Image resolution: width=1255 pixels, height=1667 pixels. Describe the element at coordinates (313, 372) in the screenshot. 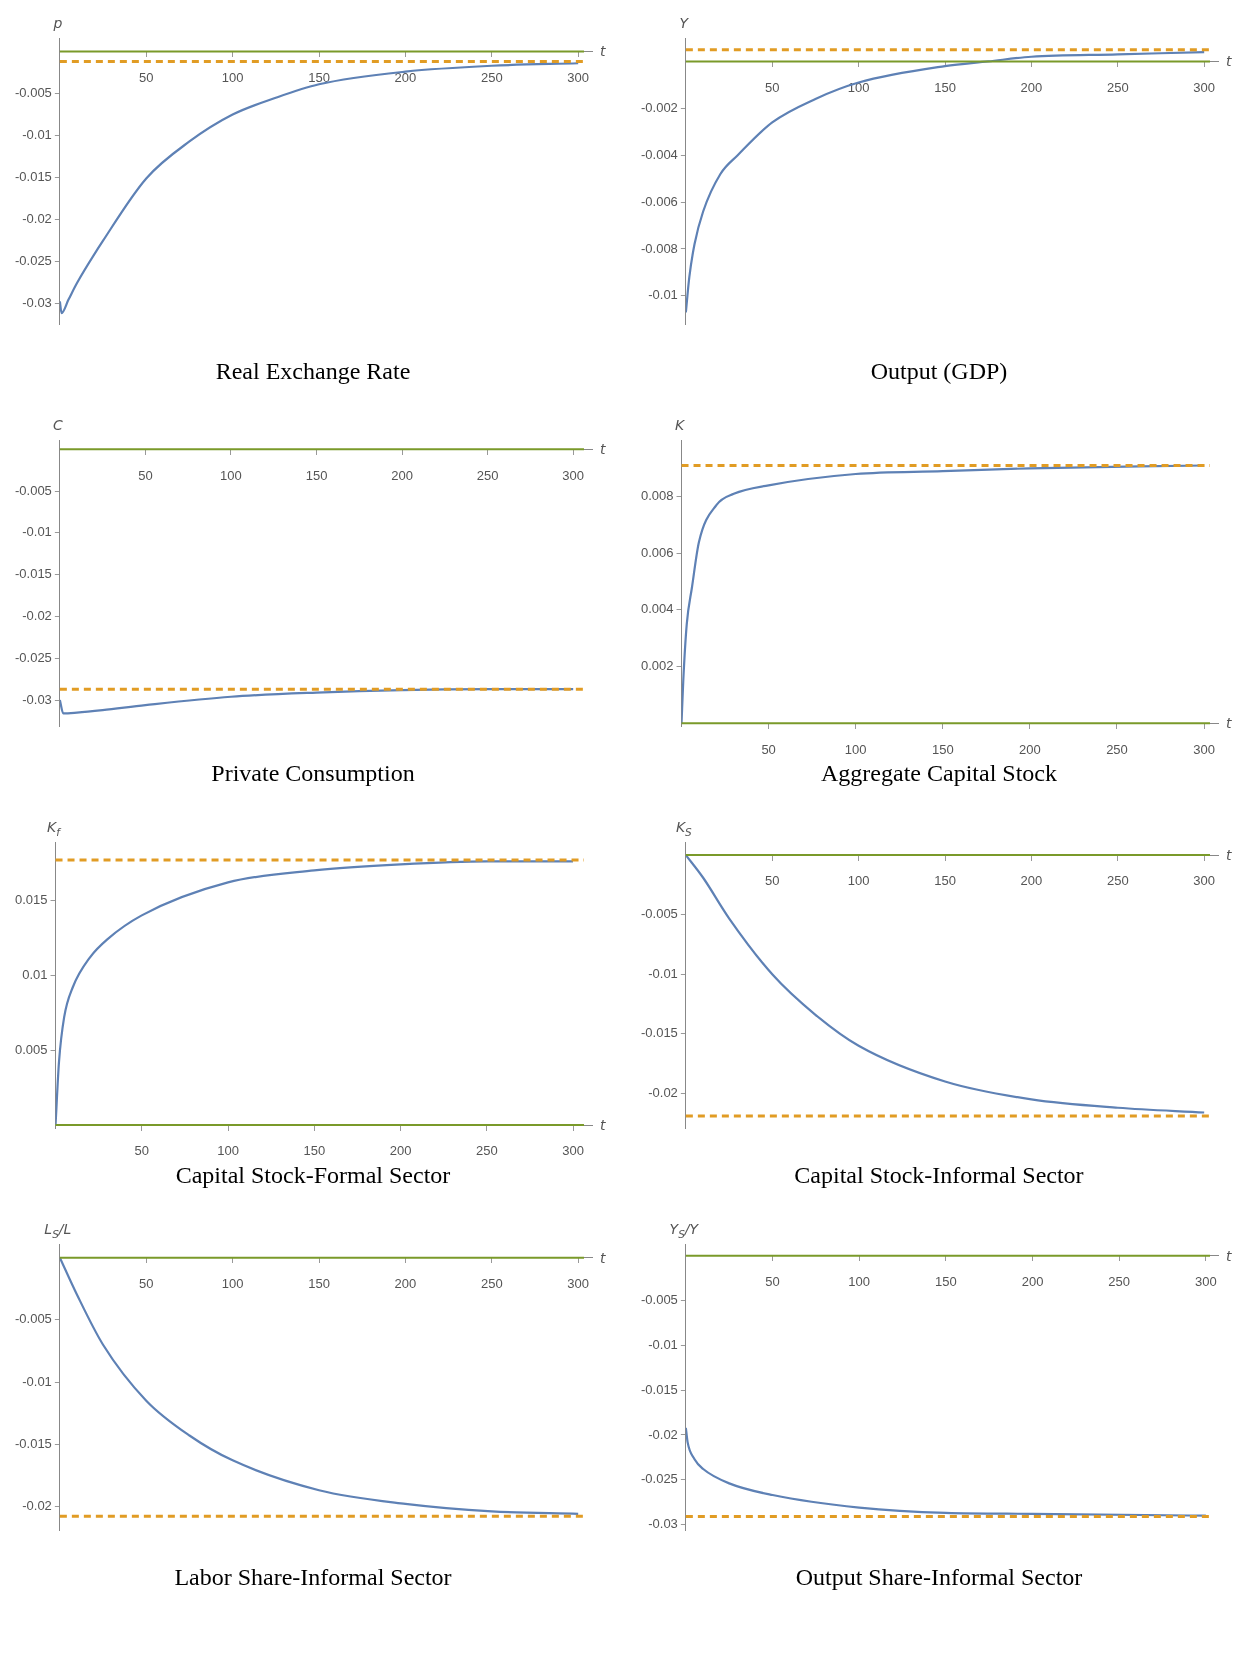

I see `text: Real Exchange Rate` at that location.